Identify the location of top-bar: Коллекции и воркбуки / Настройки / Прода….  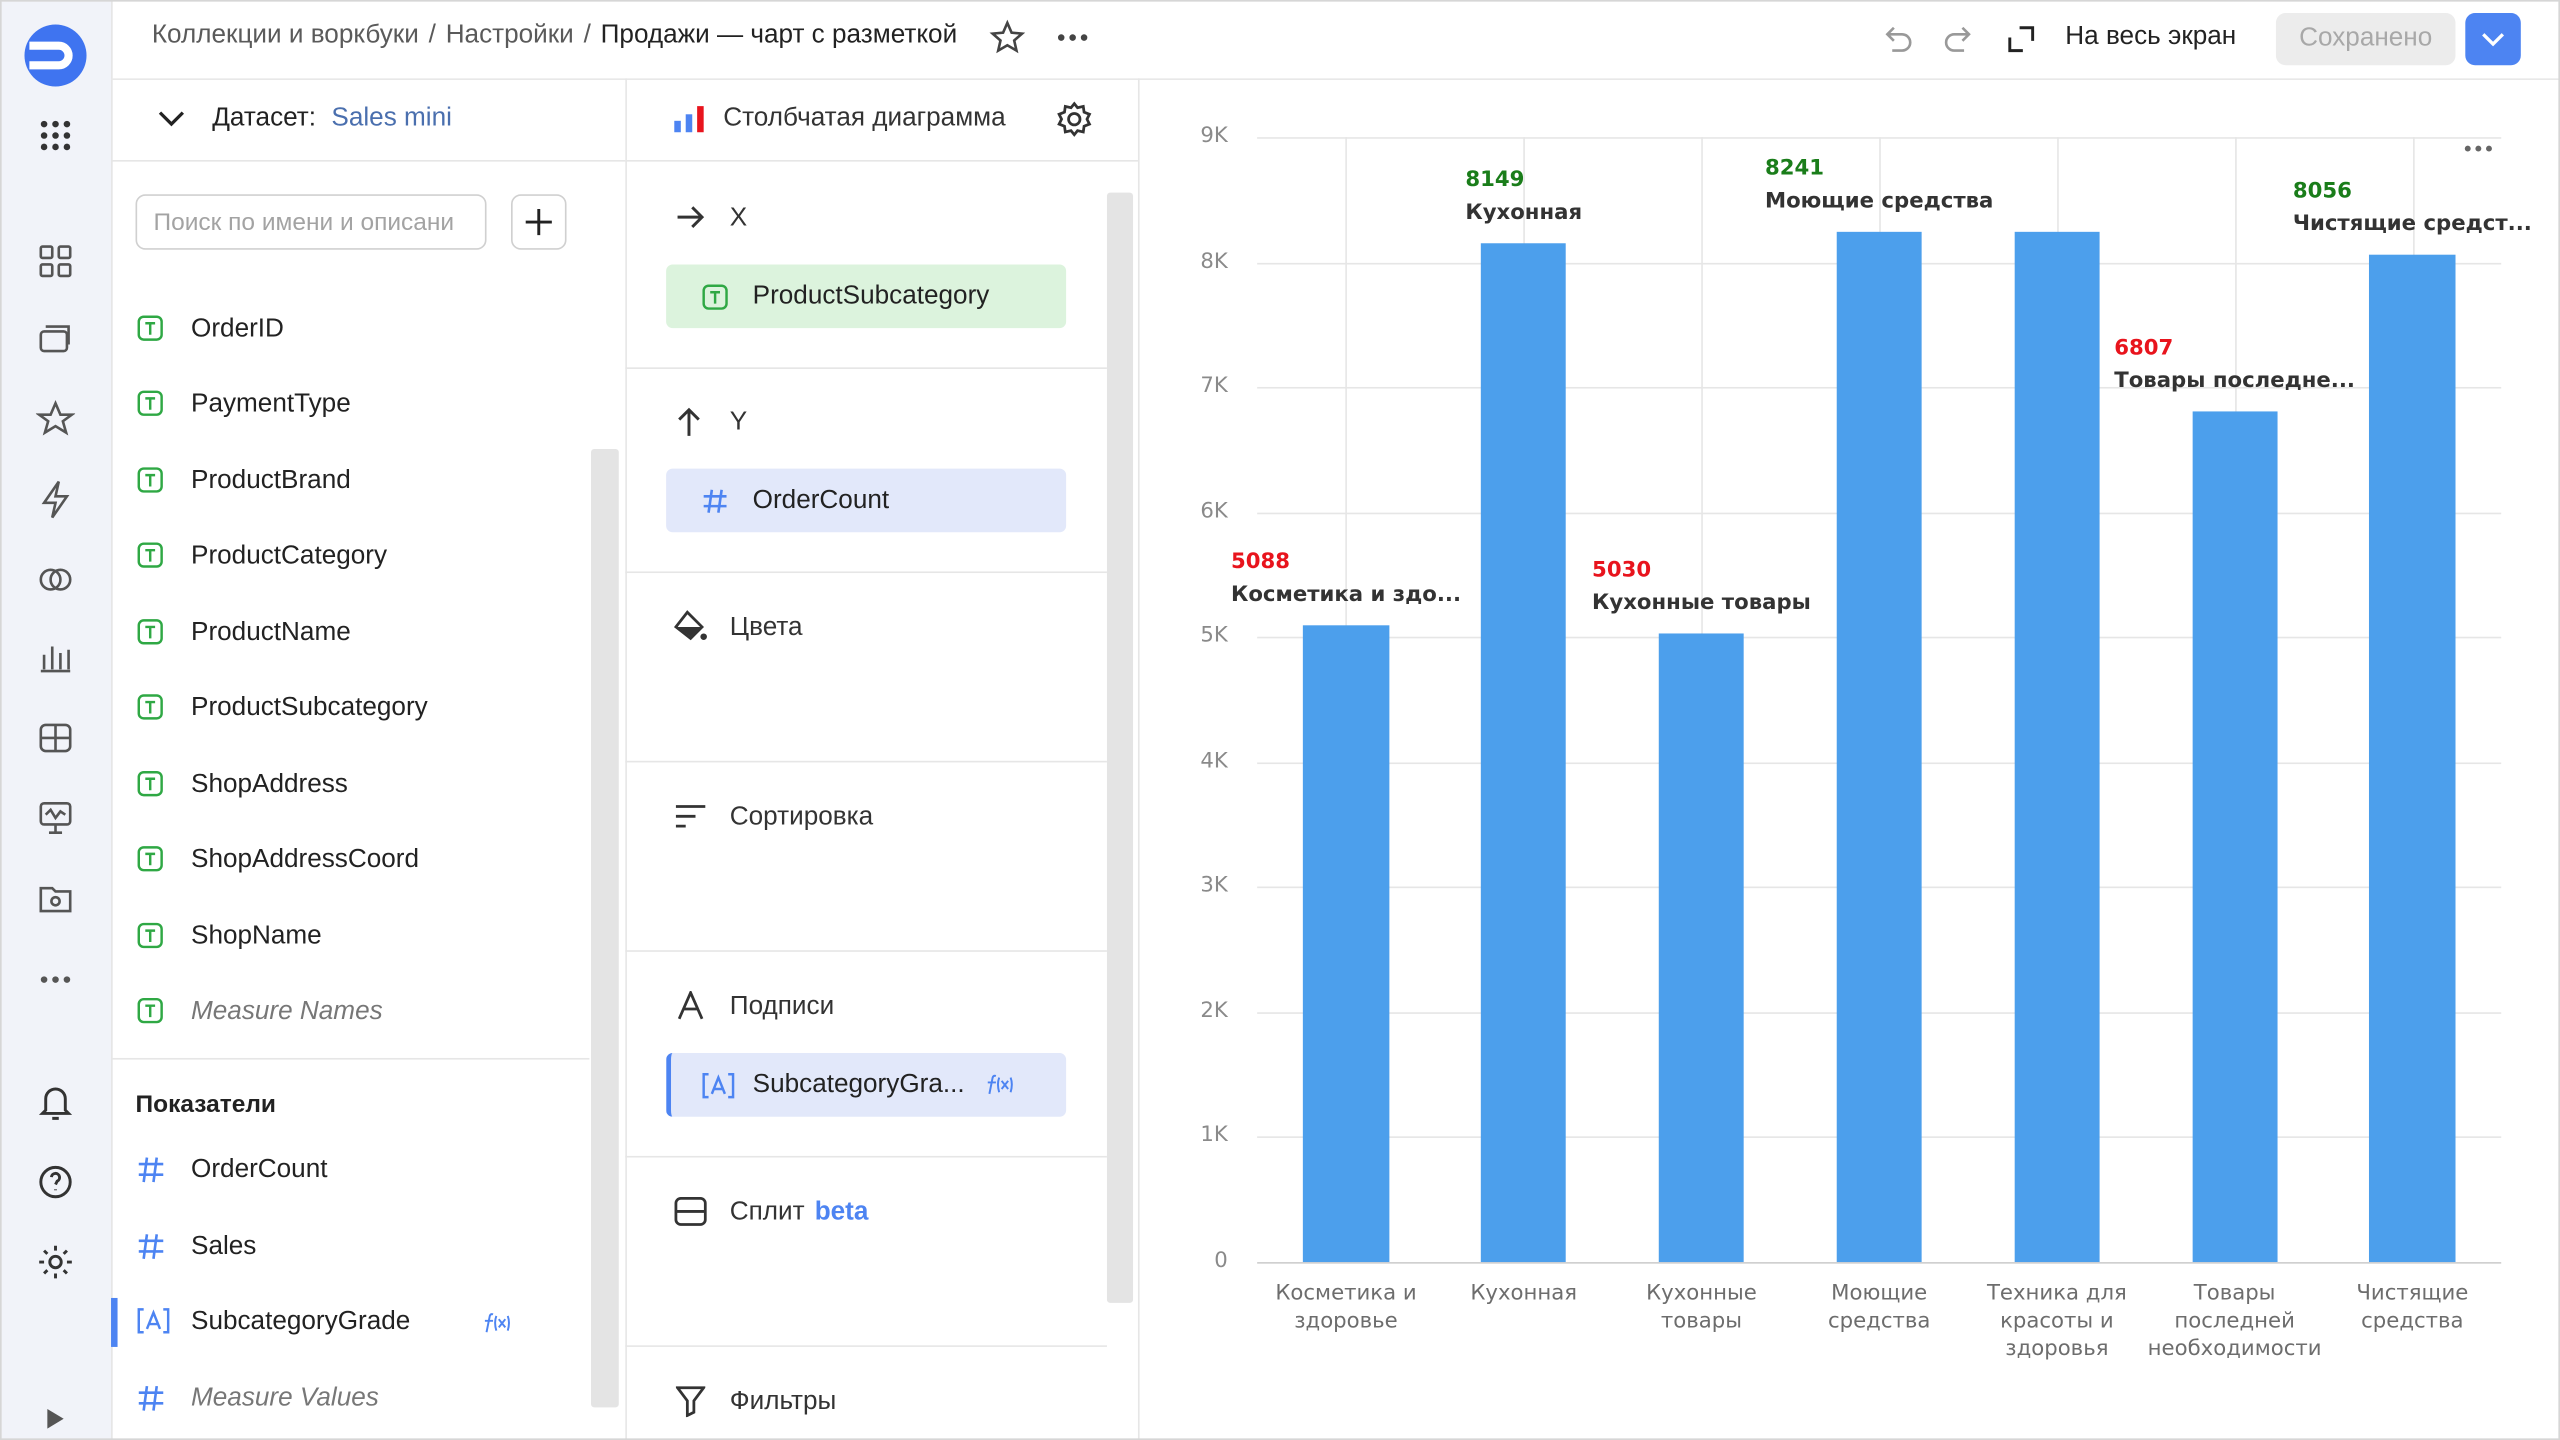
(1335, 40).